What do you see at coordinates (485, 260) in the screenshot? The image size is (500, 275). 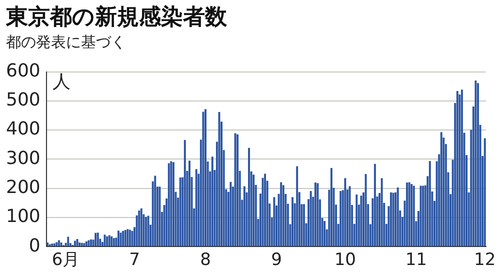 I see `x-tick-label: 12` at bounding box center [485, 260].